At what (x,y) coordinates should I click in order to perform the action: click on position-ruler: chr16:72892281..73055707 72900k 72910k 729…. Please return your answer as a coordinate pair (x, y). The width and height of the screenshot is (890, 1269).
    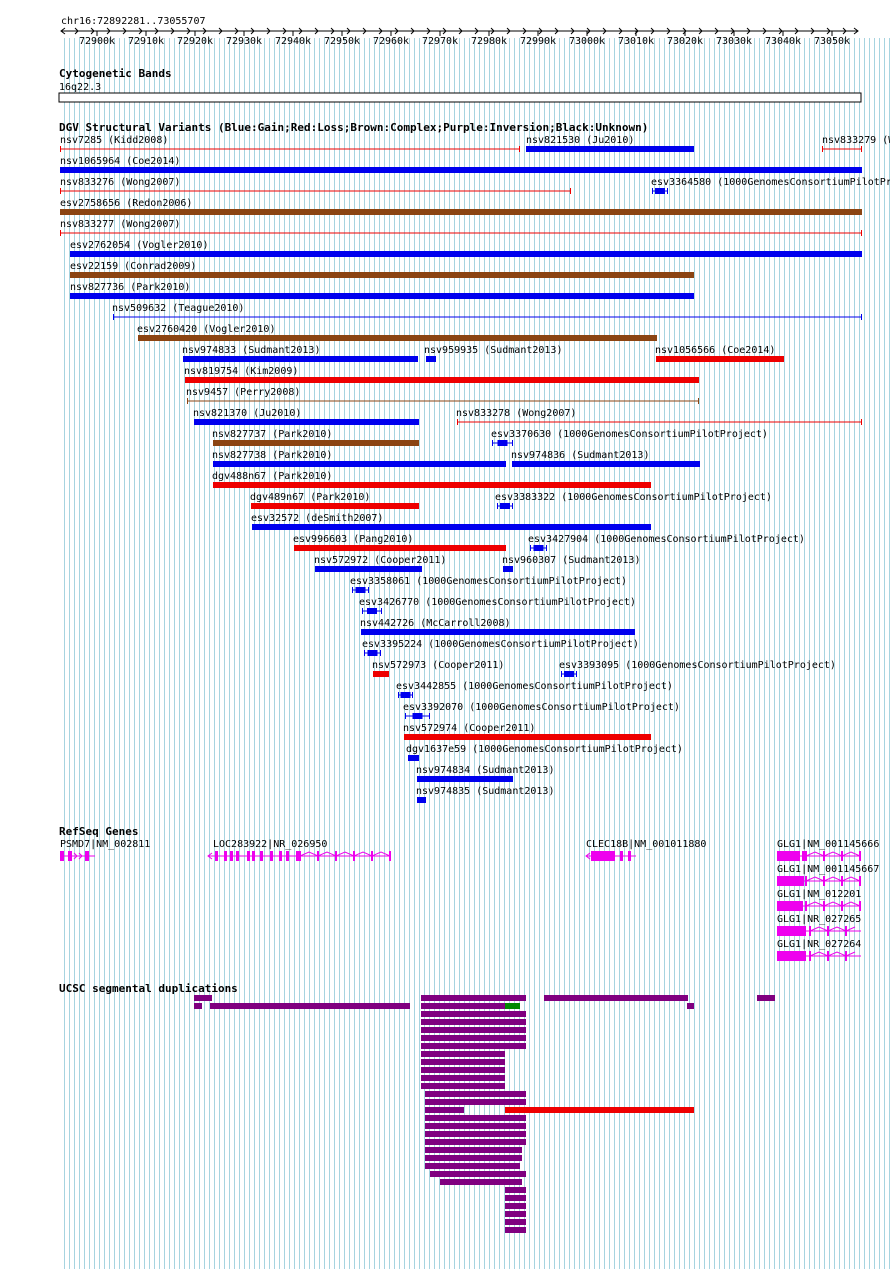
    Looking at the image, I should click on (459, 31).